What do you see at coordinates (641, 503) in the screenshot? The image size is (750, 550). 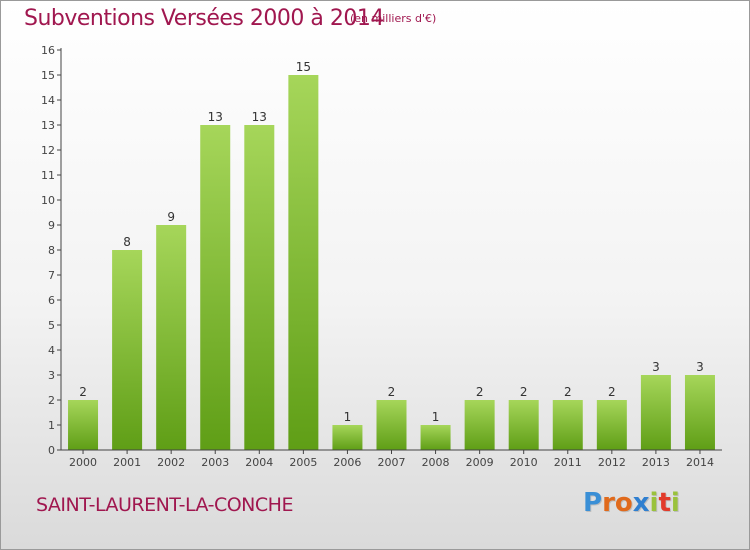 I see `logo-letter: x` at bounding box center [641, 503].